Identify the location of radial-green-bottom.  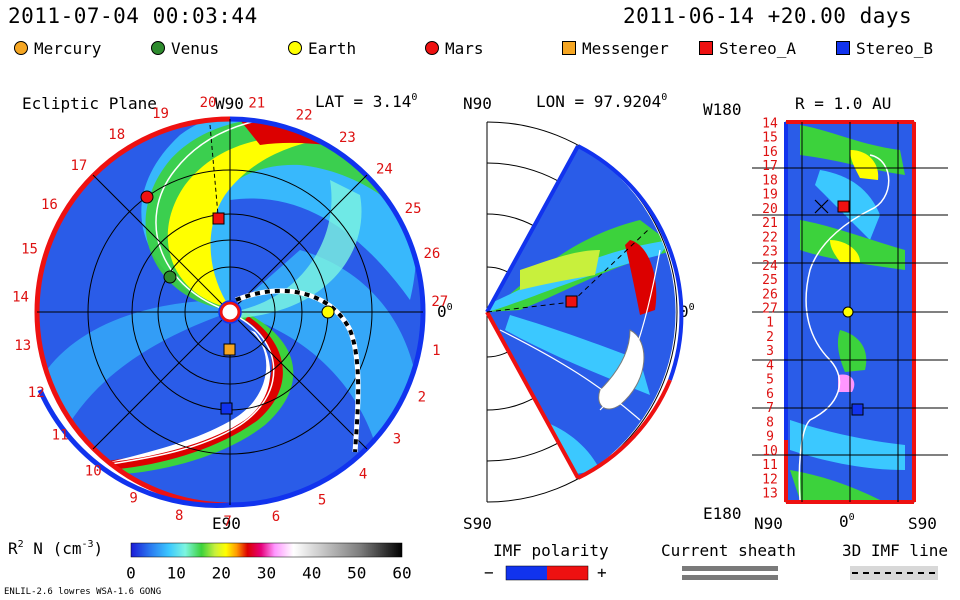
(835, 485).